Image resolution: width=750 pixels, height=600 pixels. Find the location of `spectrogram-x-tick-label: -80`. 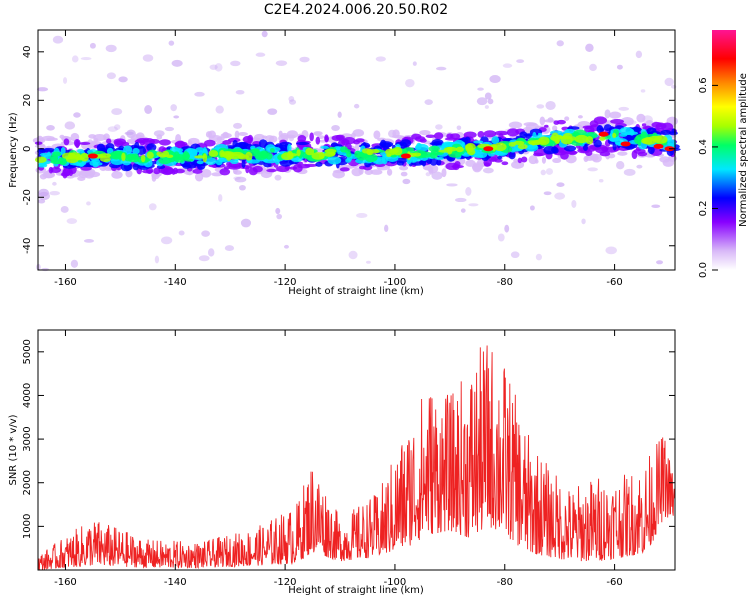

spectrogram-x-tick-label: -80 is located at coordinates (505, 282).